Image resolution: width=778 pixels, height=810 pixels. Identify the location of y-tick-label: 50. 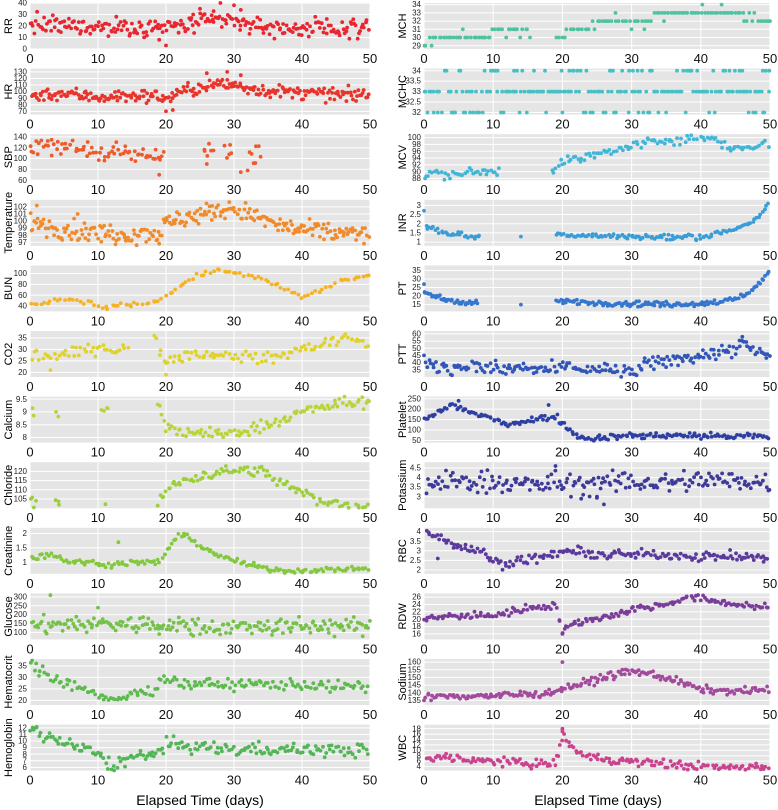
(416, 440).